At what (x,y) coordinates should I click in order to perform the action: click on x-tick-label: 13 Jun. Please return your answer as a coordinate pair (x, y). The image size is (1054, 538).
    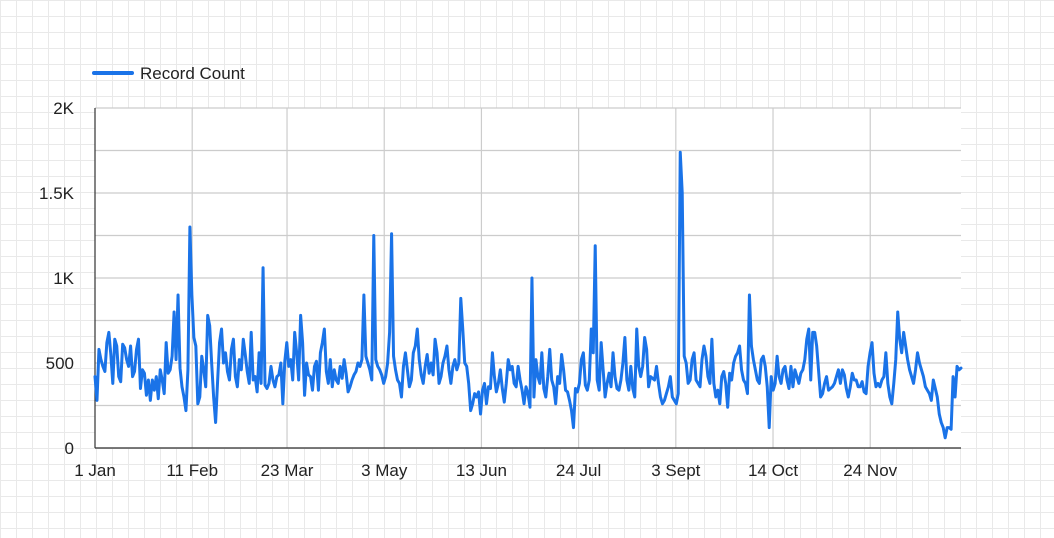
    Looking at the image, I should click on (481, 470).